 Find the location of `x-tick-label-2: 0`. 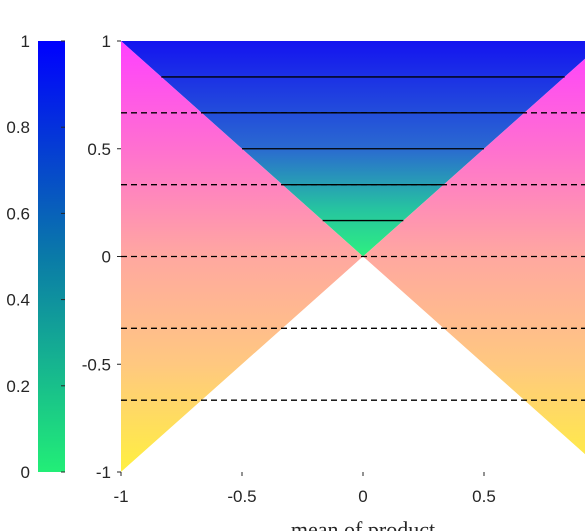

x-tick-label-2: 0 is located at coordinates (362, 496).